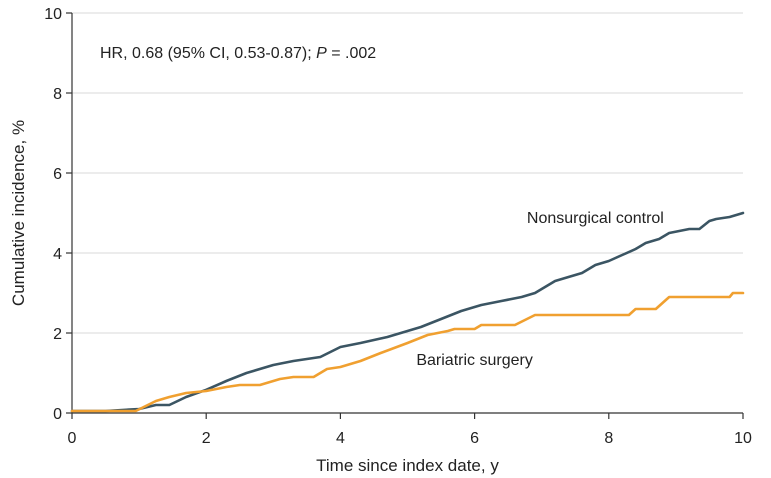 The width and height of the screenshot is (771, 478). What do you see at coordinates (18, 213) in the screenshot?
I see `y-axis-label: Cumulative incidence, %` at bounding box center [18, 213].